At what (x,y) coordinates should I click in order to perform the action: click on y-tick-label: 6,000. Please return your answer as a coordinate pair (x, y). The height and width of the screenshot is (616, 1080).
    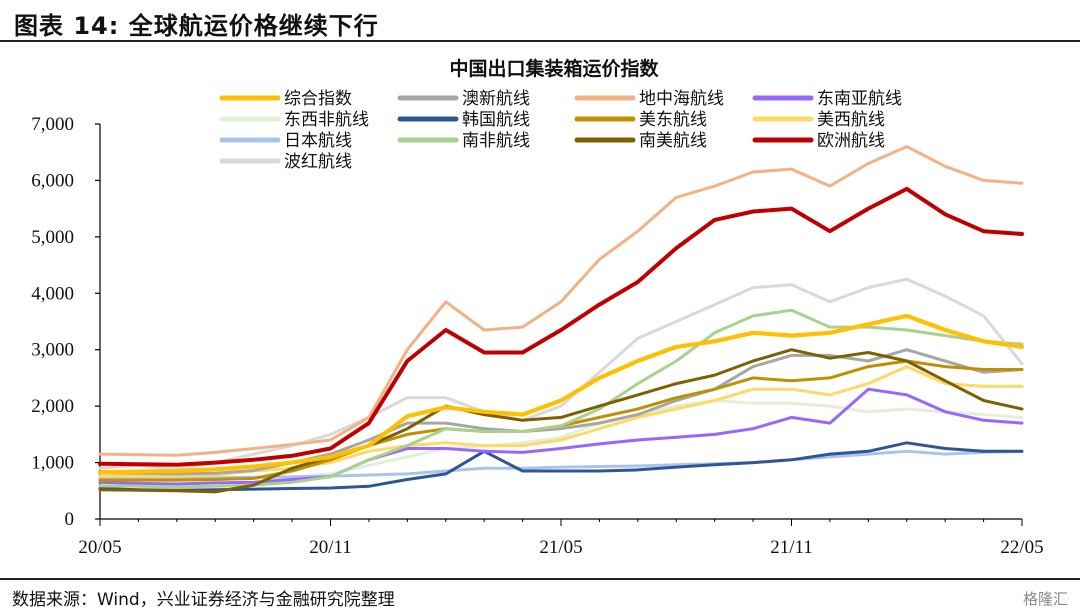
    Looking at the image, I should click on (52, 180).